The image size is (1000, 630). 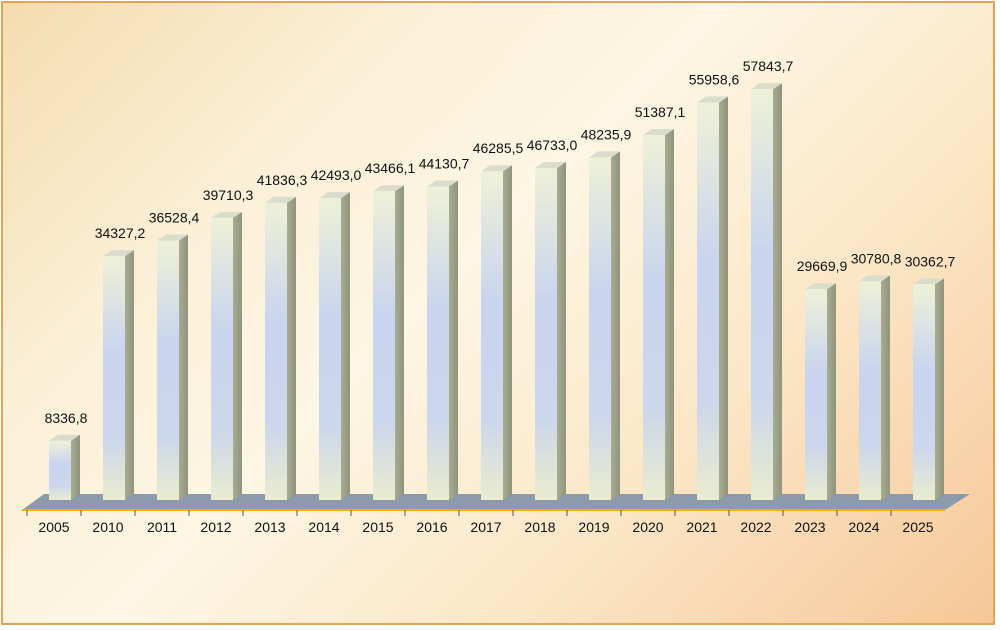 What do you see at coordinates (822, 266) in the screenshot?
I see `data-label: 29669,9` at bounding box center [822, 266].